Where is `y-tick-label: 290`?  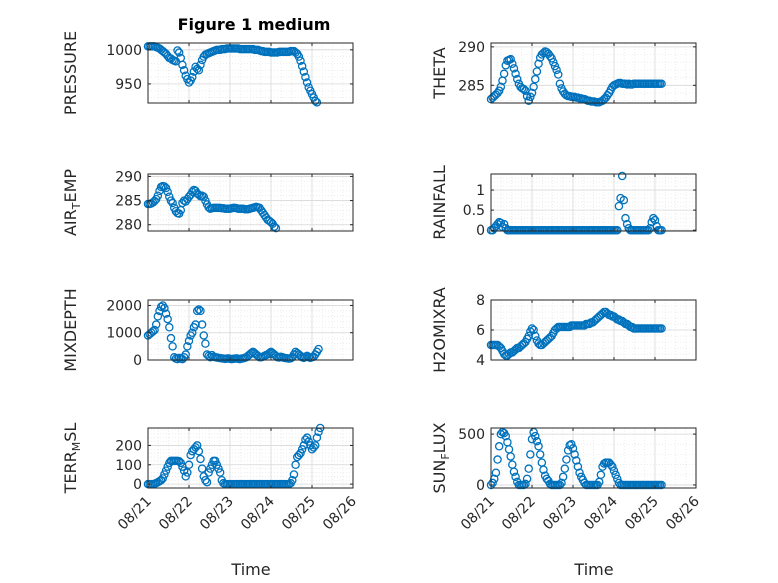
y-tick-label: 290 is located at coordinates (471, 48).